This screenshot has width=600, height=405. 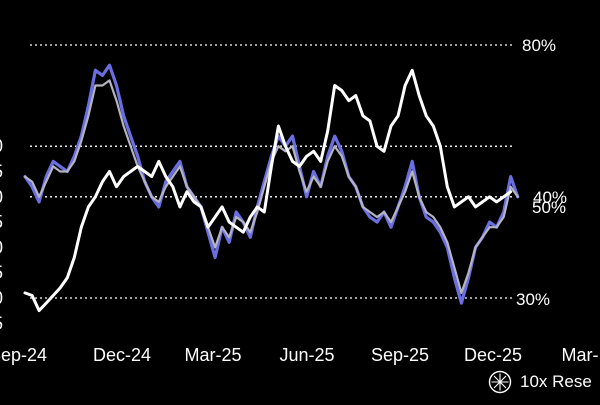 I want to click on y-tick-label-30: 30, so click(x=1, y=298).